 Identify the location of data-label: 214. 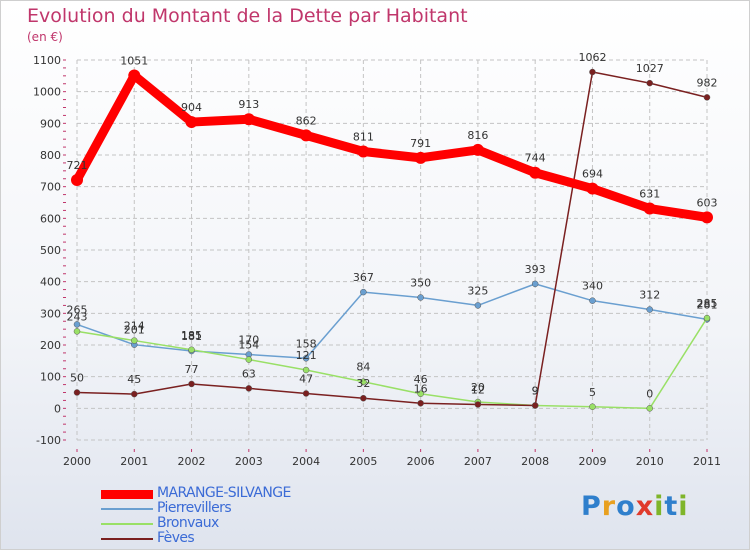
(134, 326).